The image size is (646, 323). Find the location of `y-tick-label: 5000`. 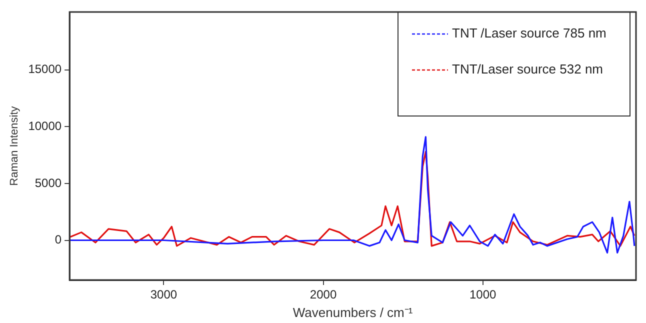

y-tick-label: 5000 is located at coordinates (48, 183).